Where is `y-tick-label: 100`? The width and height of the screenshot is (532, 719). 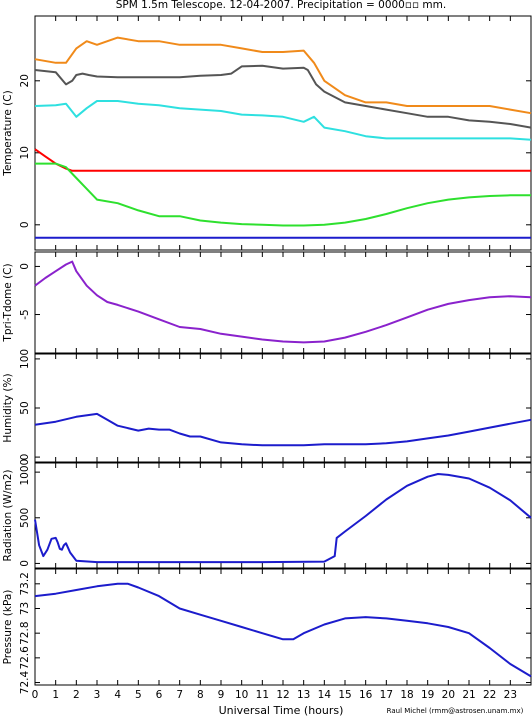
y-tick-label: 100 is located at coordinates (25, 359).